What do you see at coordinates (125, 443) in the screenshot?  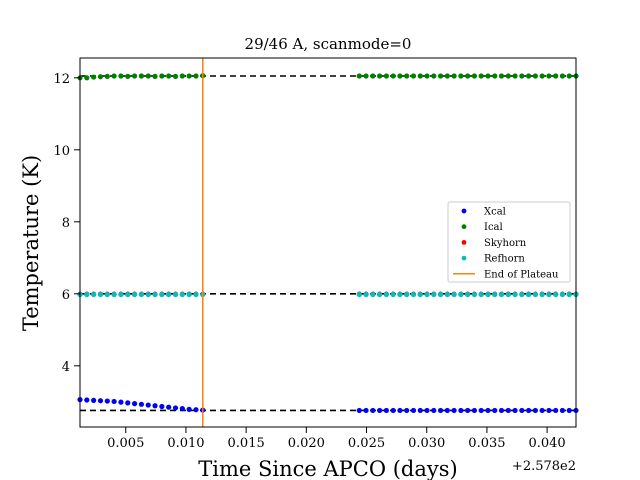 I see `x-tick-label: 0.005` at bounding box center [125, 443].